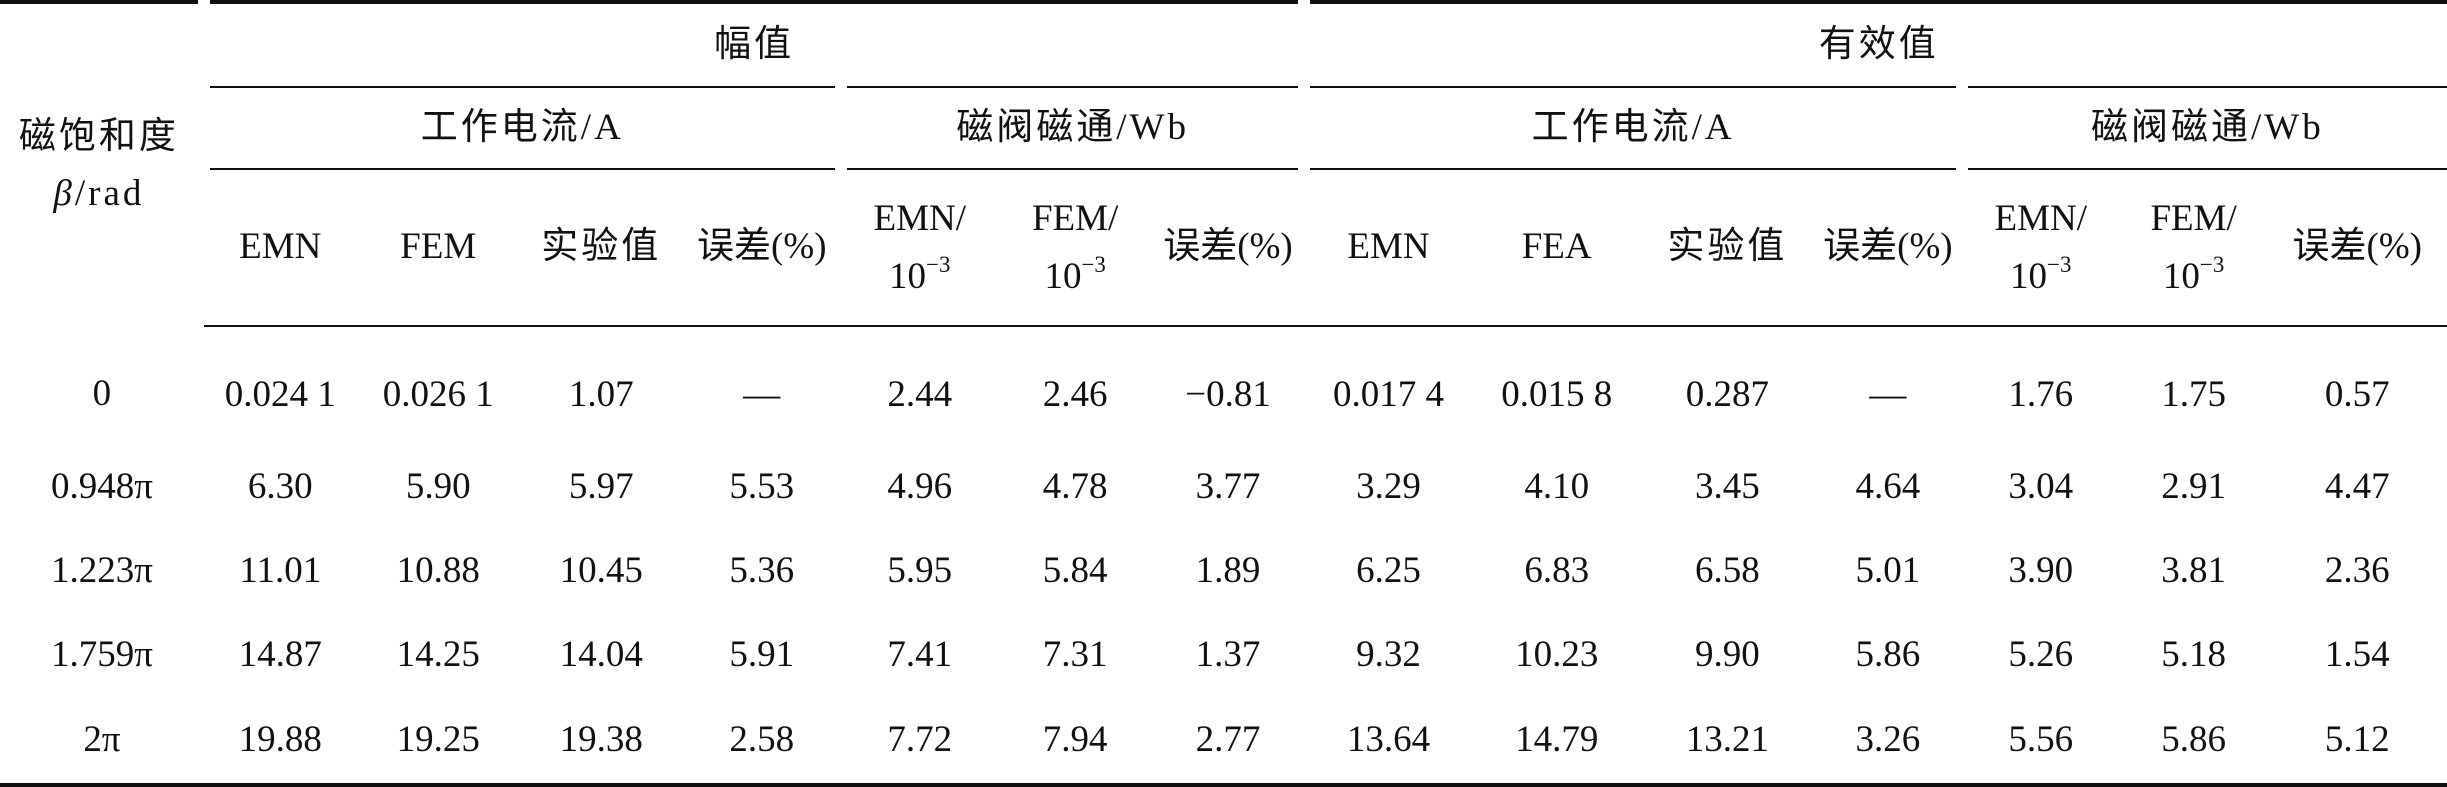  Describe the element at coordinates (762, 655) in the screenshot. I see `table-cell: 5.91` at that location.